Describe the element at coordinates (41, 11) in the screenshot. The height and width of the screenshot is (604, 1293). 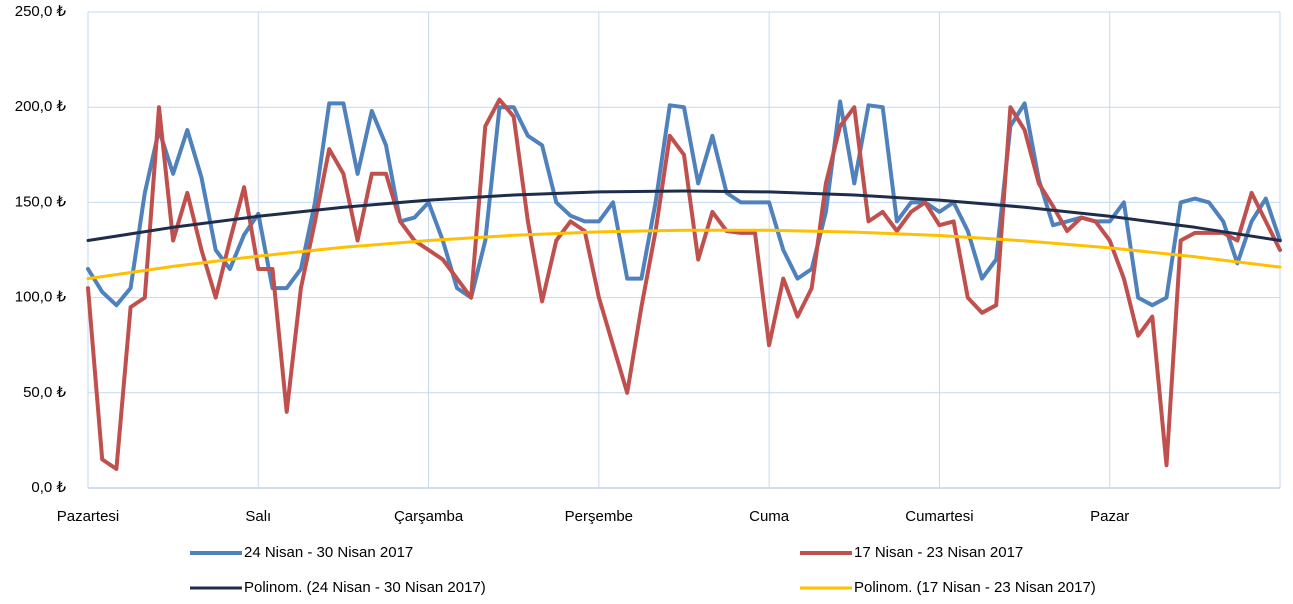
I see `y-tick-label: 250,0 ₺` at that location.